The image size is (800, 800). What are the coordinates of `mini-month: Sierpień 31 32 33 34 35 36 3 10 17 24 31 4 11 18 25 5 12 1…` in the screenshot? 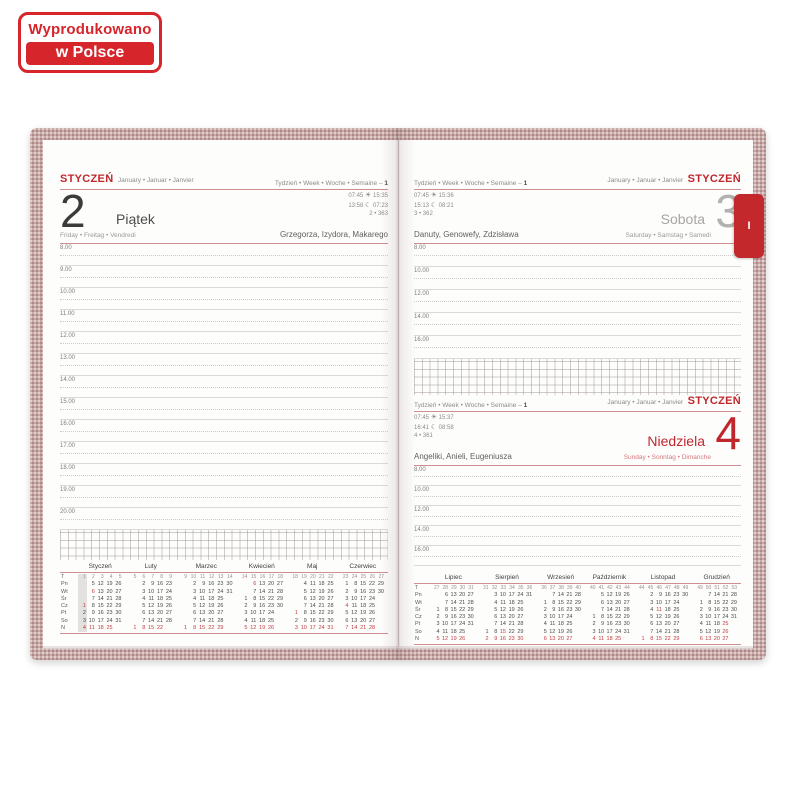 It's located at (507, 609).